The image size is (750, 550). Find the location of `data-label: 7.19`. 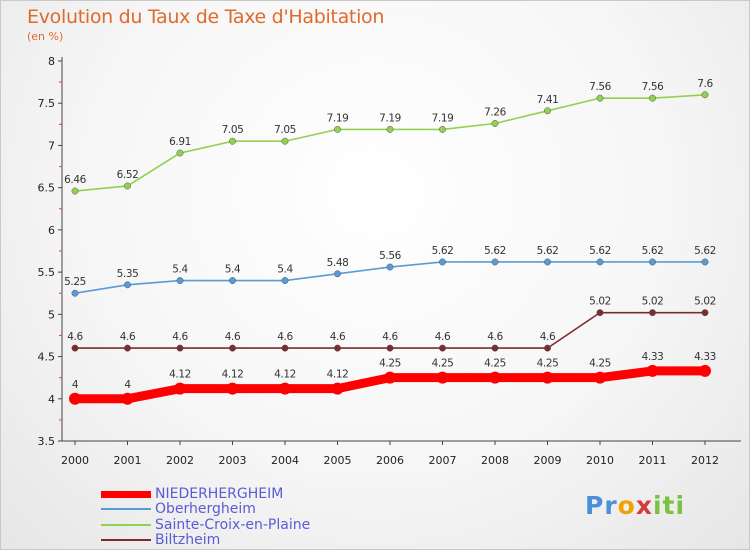

data-label: 7.19 is located at coordinates (443, 118).